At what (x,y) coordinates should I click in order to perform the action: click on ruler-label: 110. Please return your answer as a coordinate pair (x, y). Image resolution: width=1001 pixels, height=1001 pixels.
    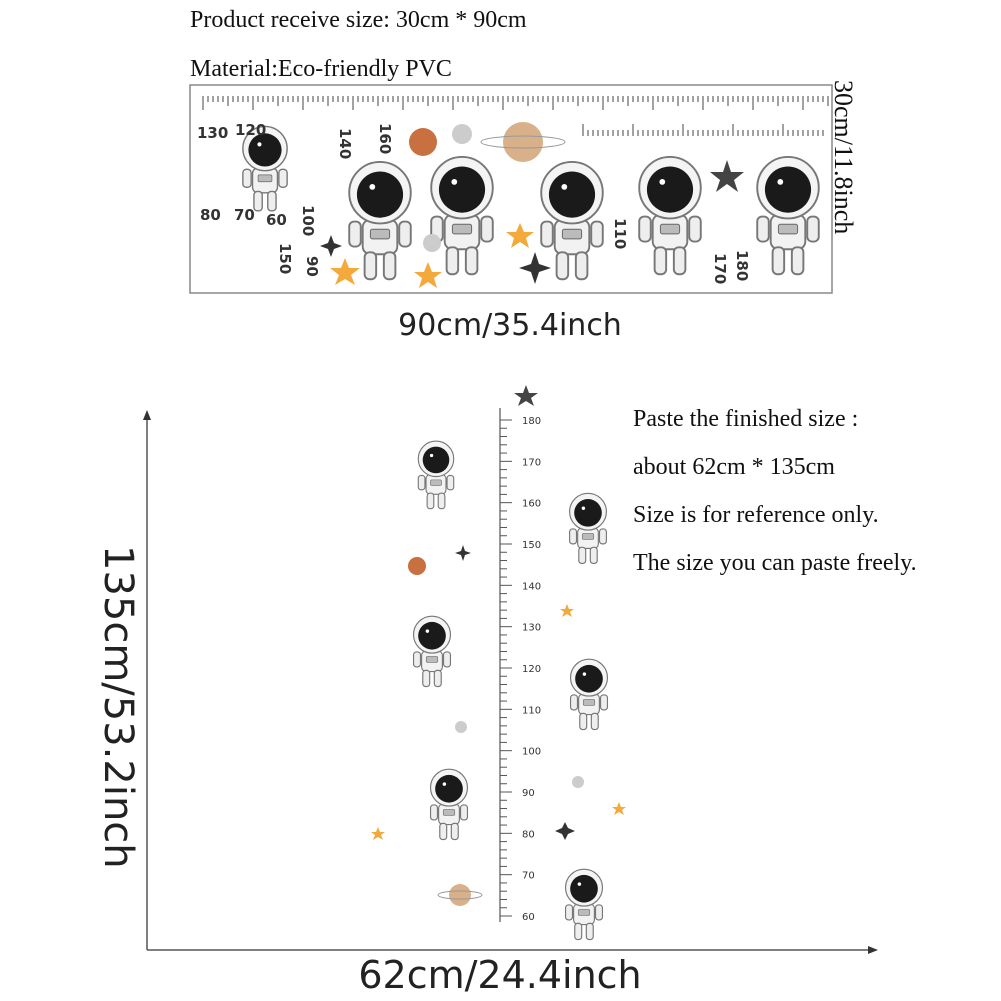
    Looking at the image, I should click on (531, 710).